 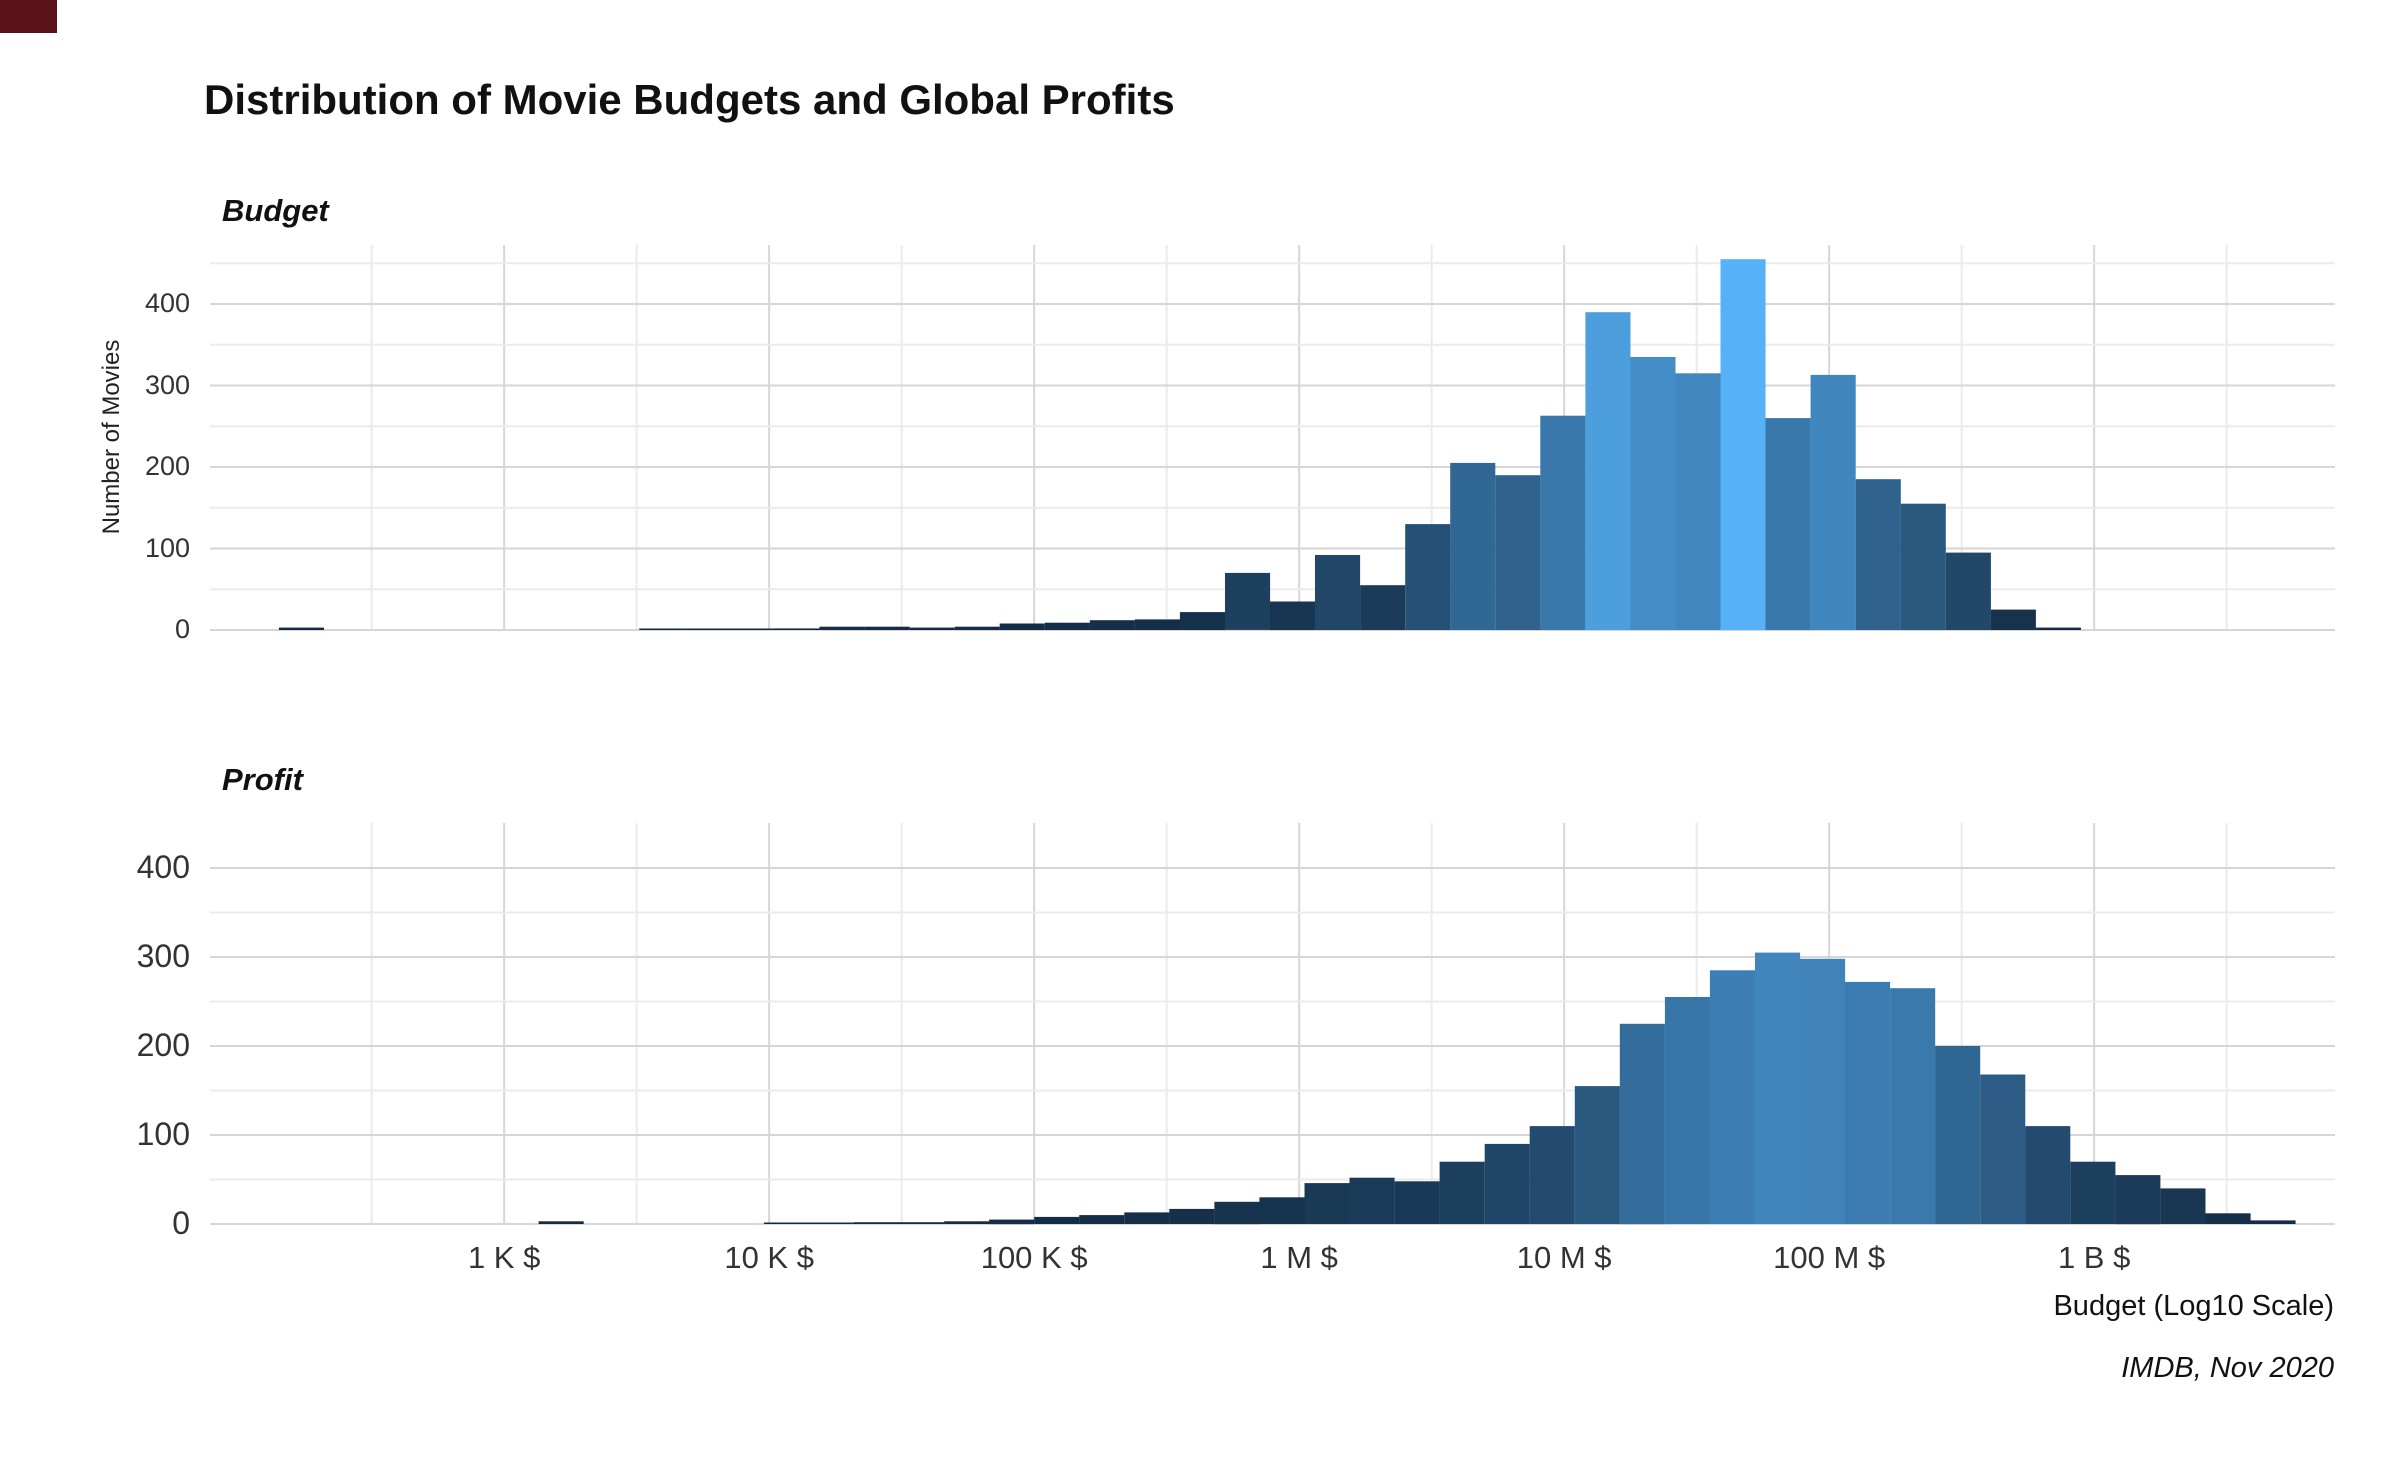 I want to click on x-tick-label: 1 K $, so click(x=504, y=1257).